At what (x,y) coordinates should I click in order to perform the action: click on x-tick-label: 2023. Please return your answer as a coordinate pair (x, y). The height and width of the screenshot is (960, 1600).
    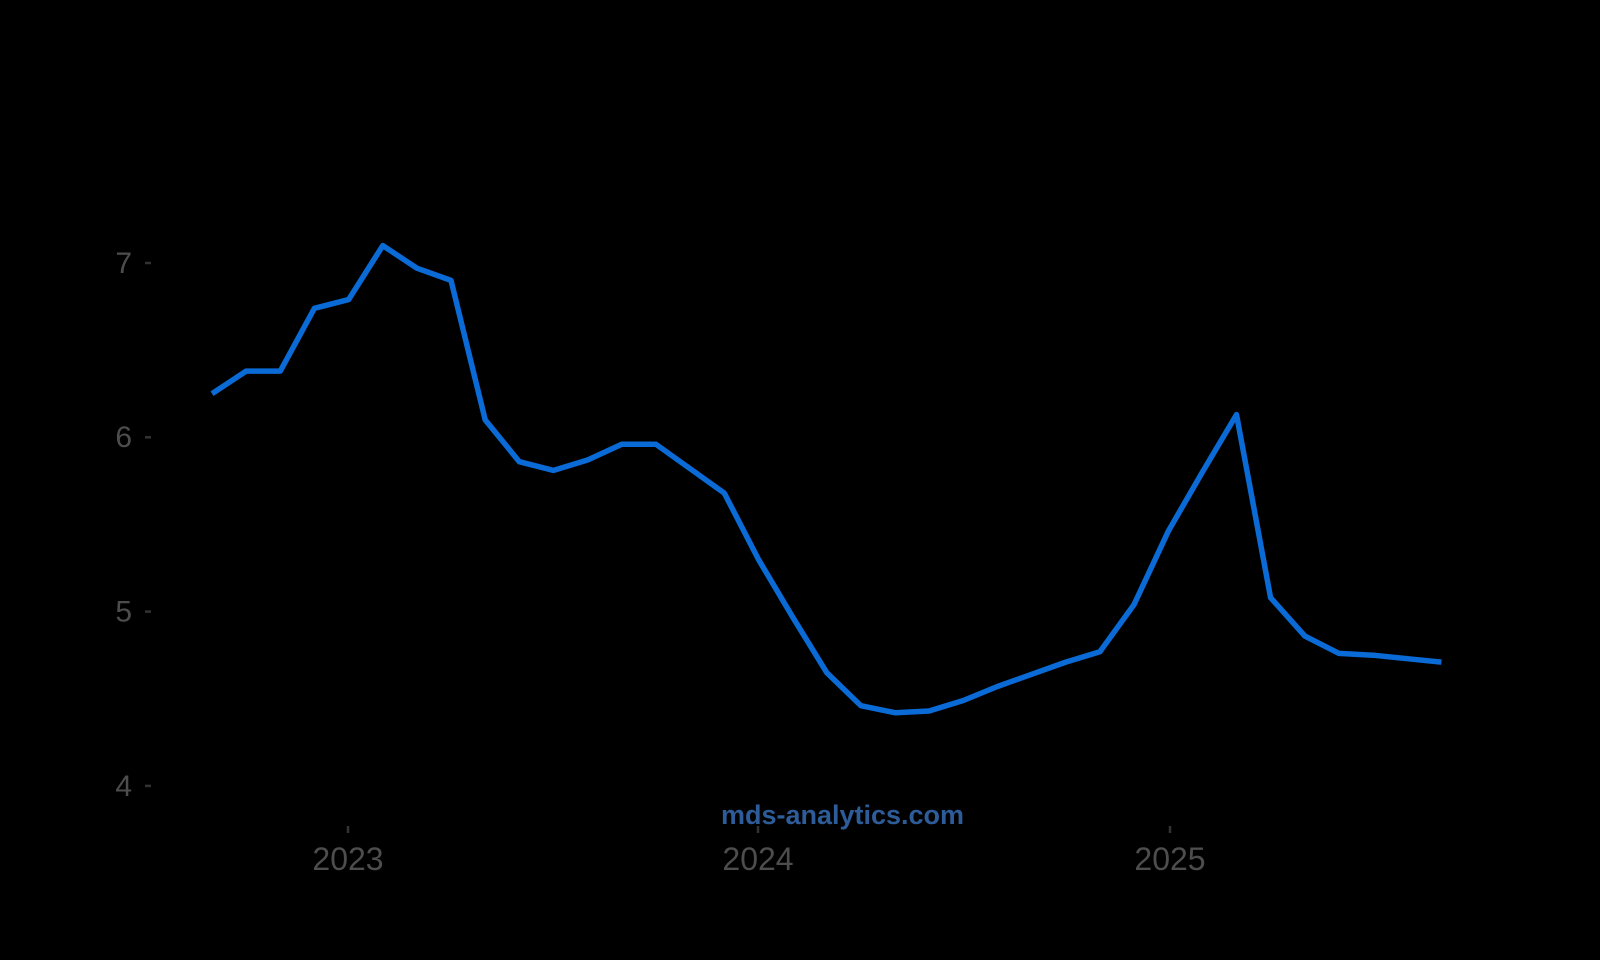
    Looking at the image, I should click on (347, 859).